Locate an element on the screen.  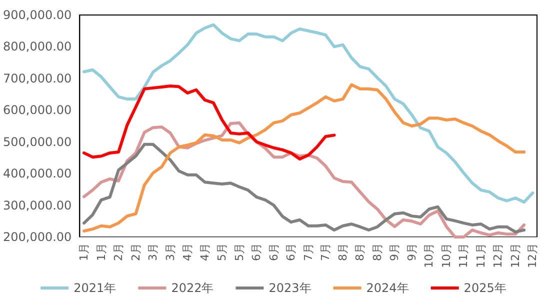
y-tick-label: 600,000.00 is located at coordinates (37, 110).